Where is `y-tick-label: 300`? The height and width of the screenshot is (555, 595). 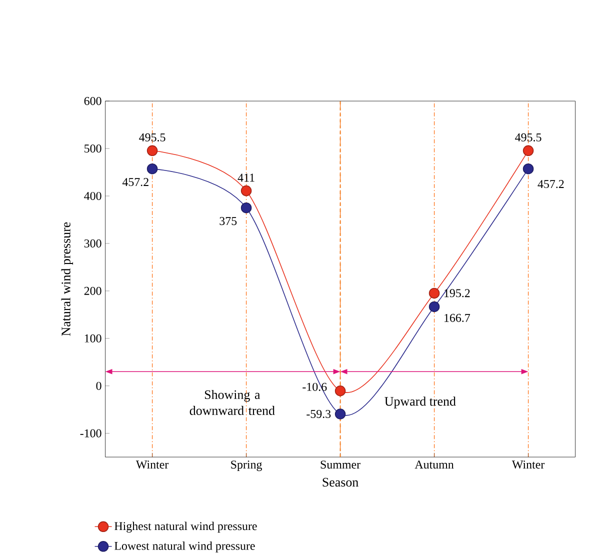 y-tick-label: 300 is located at coordinates (93, 243).